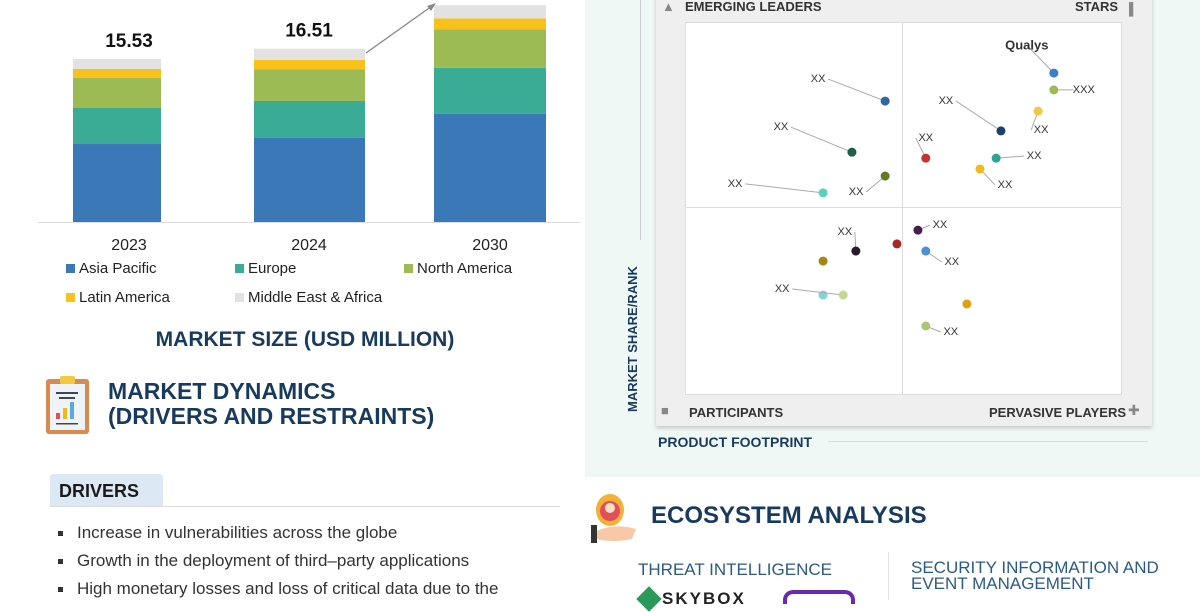 Image resolution: width=1200 pixels, height=612 pixels. I want to click on legend-item: Middle East & Africa, so click(308, 297).